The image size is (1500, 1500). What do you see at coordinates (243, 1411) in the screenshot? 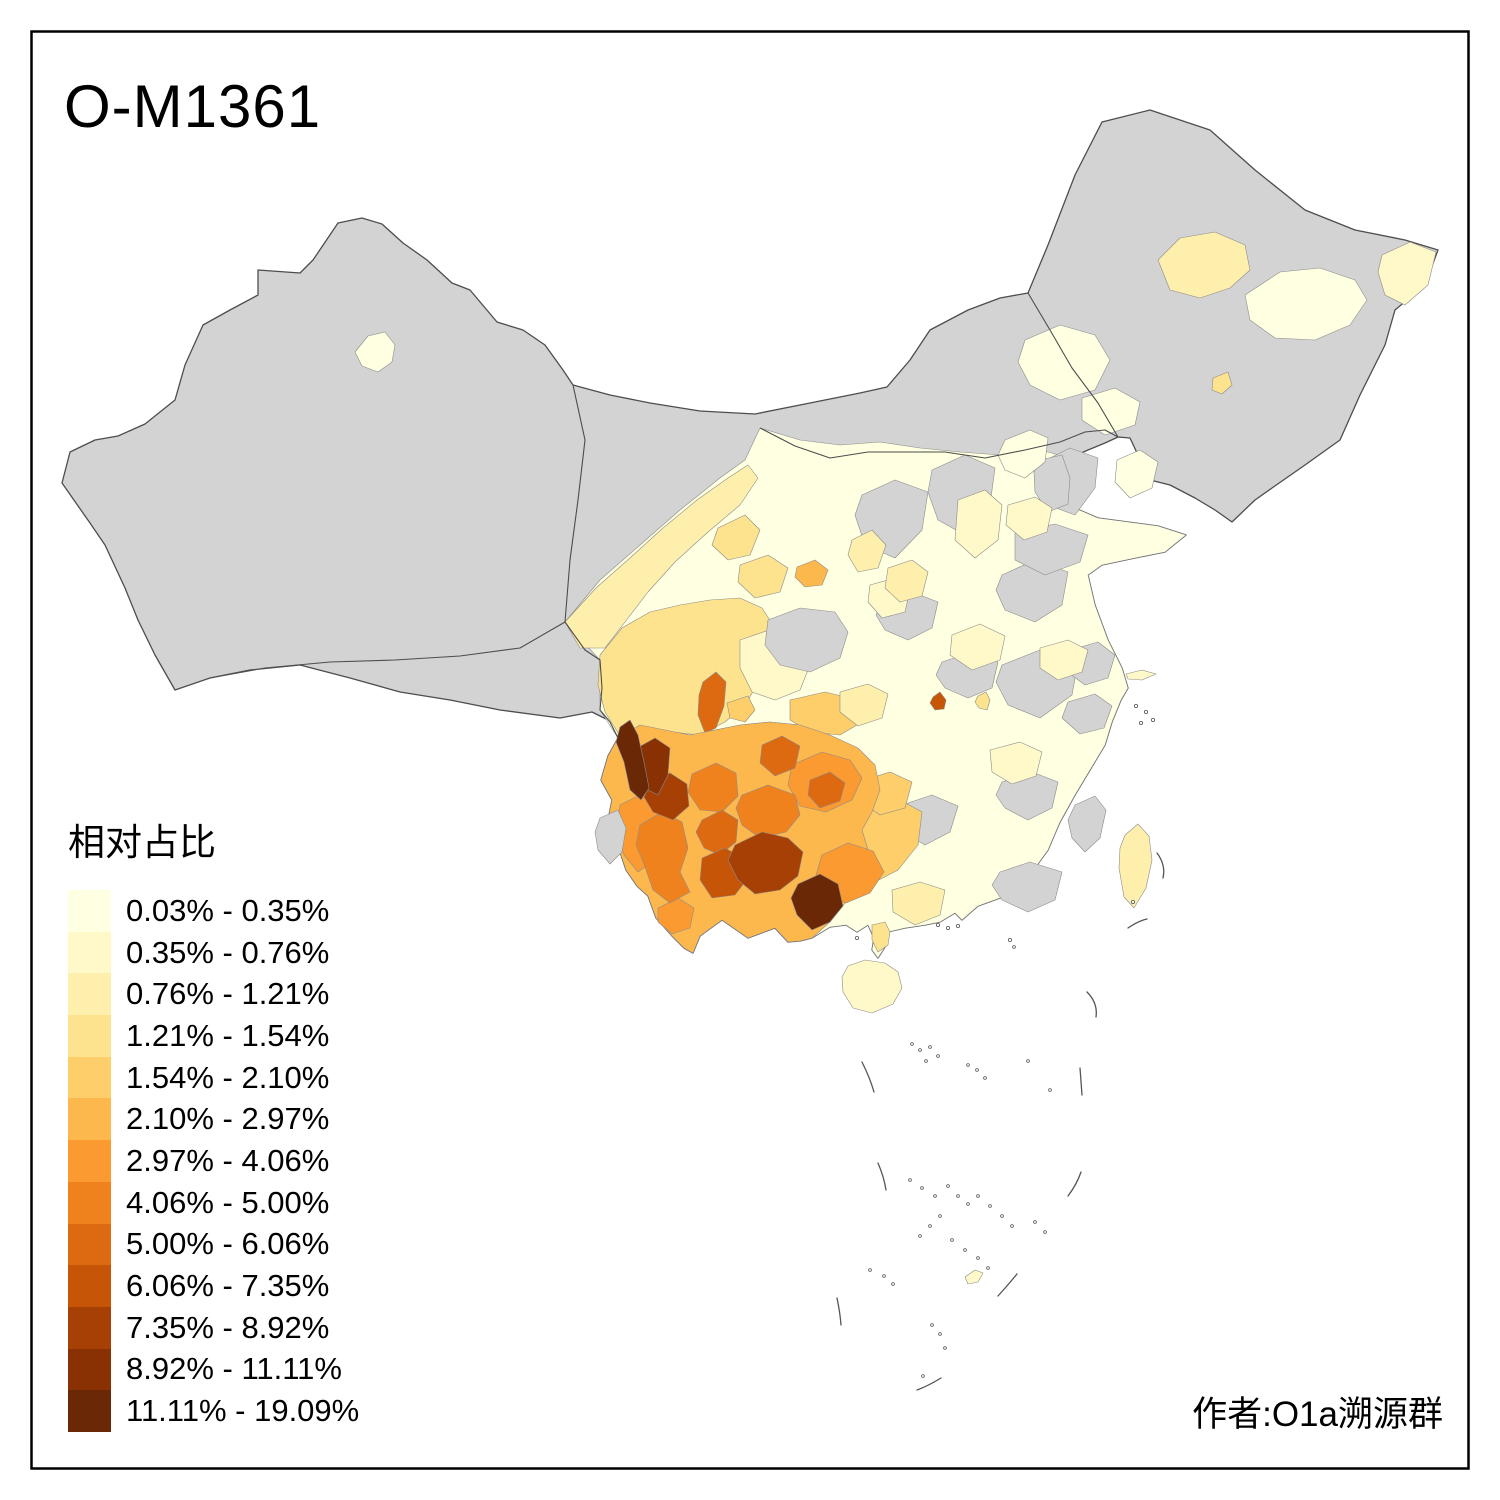
I see `legend-label: 11.11% - 19.09%` at bounding box center [243, 1411].